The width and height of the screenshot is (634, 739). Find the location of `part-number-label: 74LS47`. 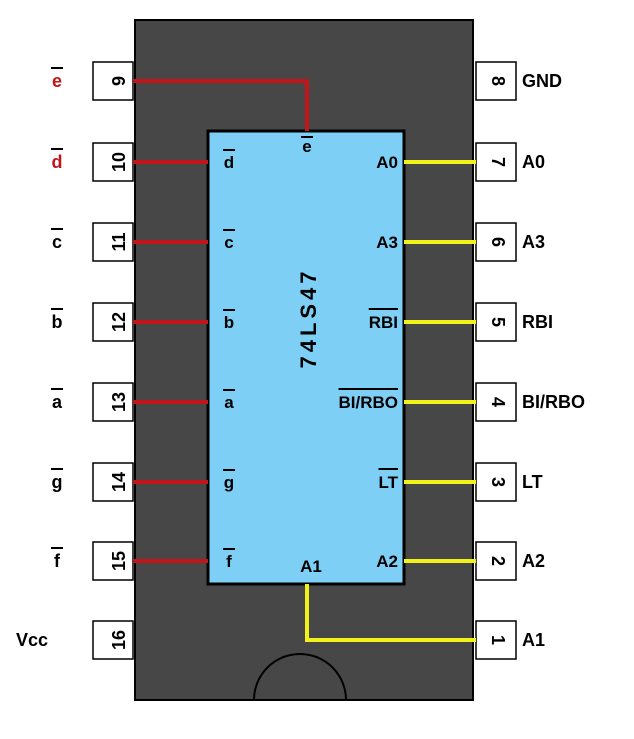

part-number-label: 74LS47 is located at coordinates (308, 317).